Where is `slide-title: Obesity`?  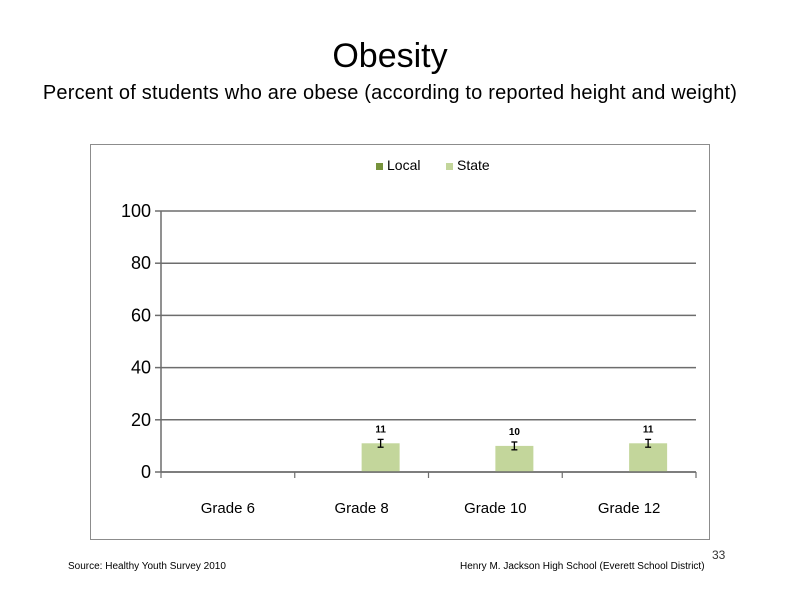 slide-title: Obesity is located at coordinates (390, 56).